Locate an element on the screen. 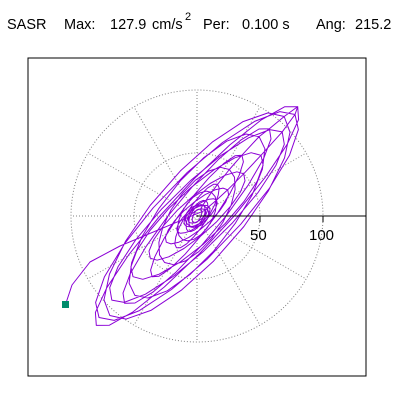  max-label: Max: is located at coordinates (80, 25).